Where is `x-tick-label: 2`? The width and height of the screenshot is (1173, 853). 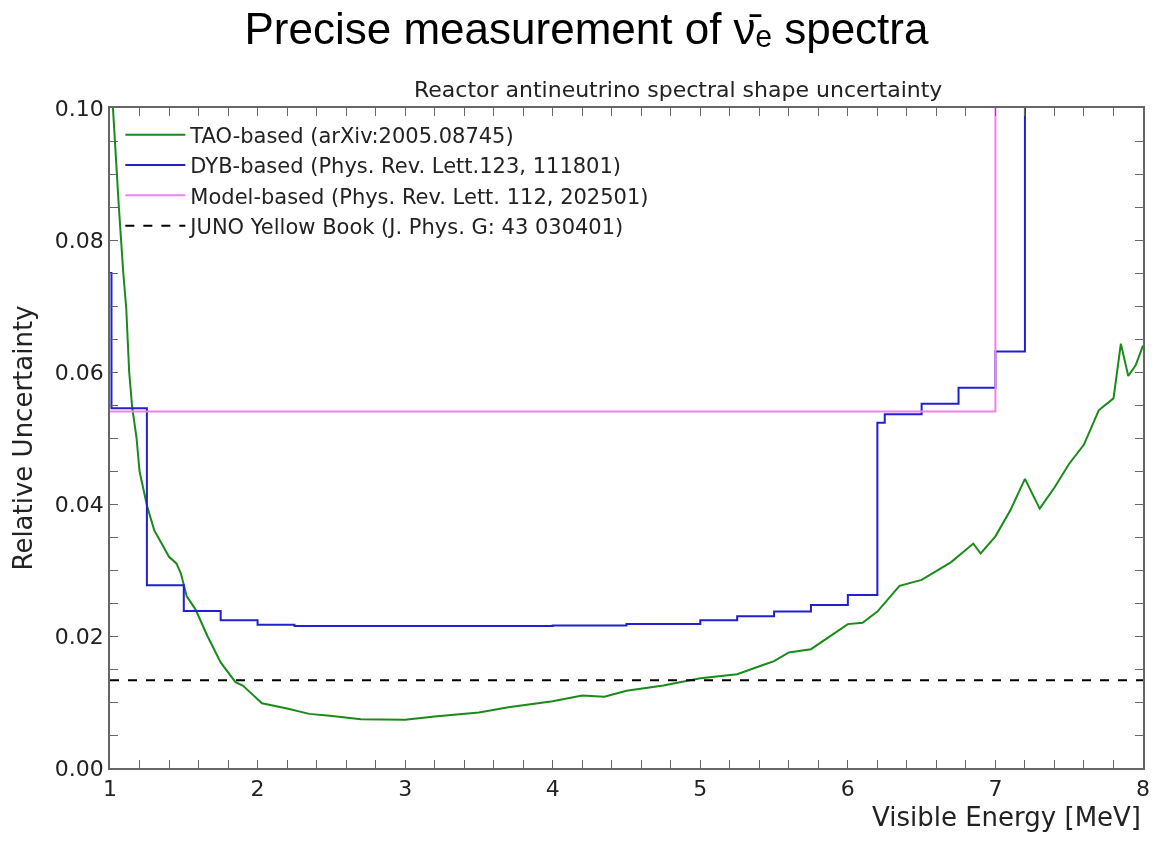
x-tick-label: 2 is located at coordinates (257, 789).